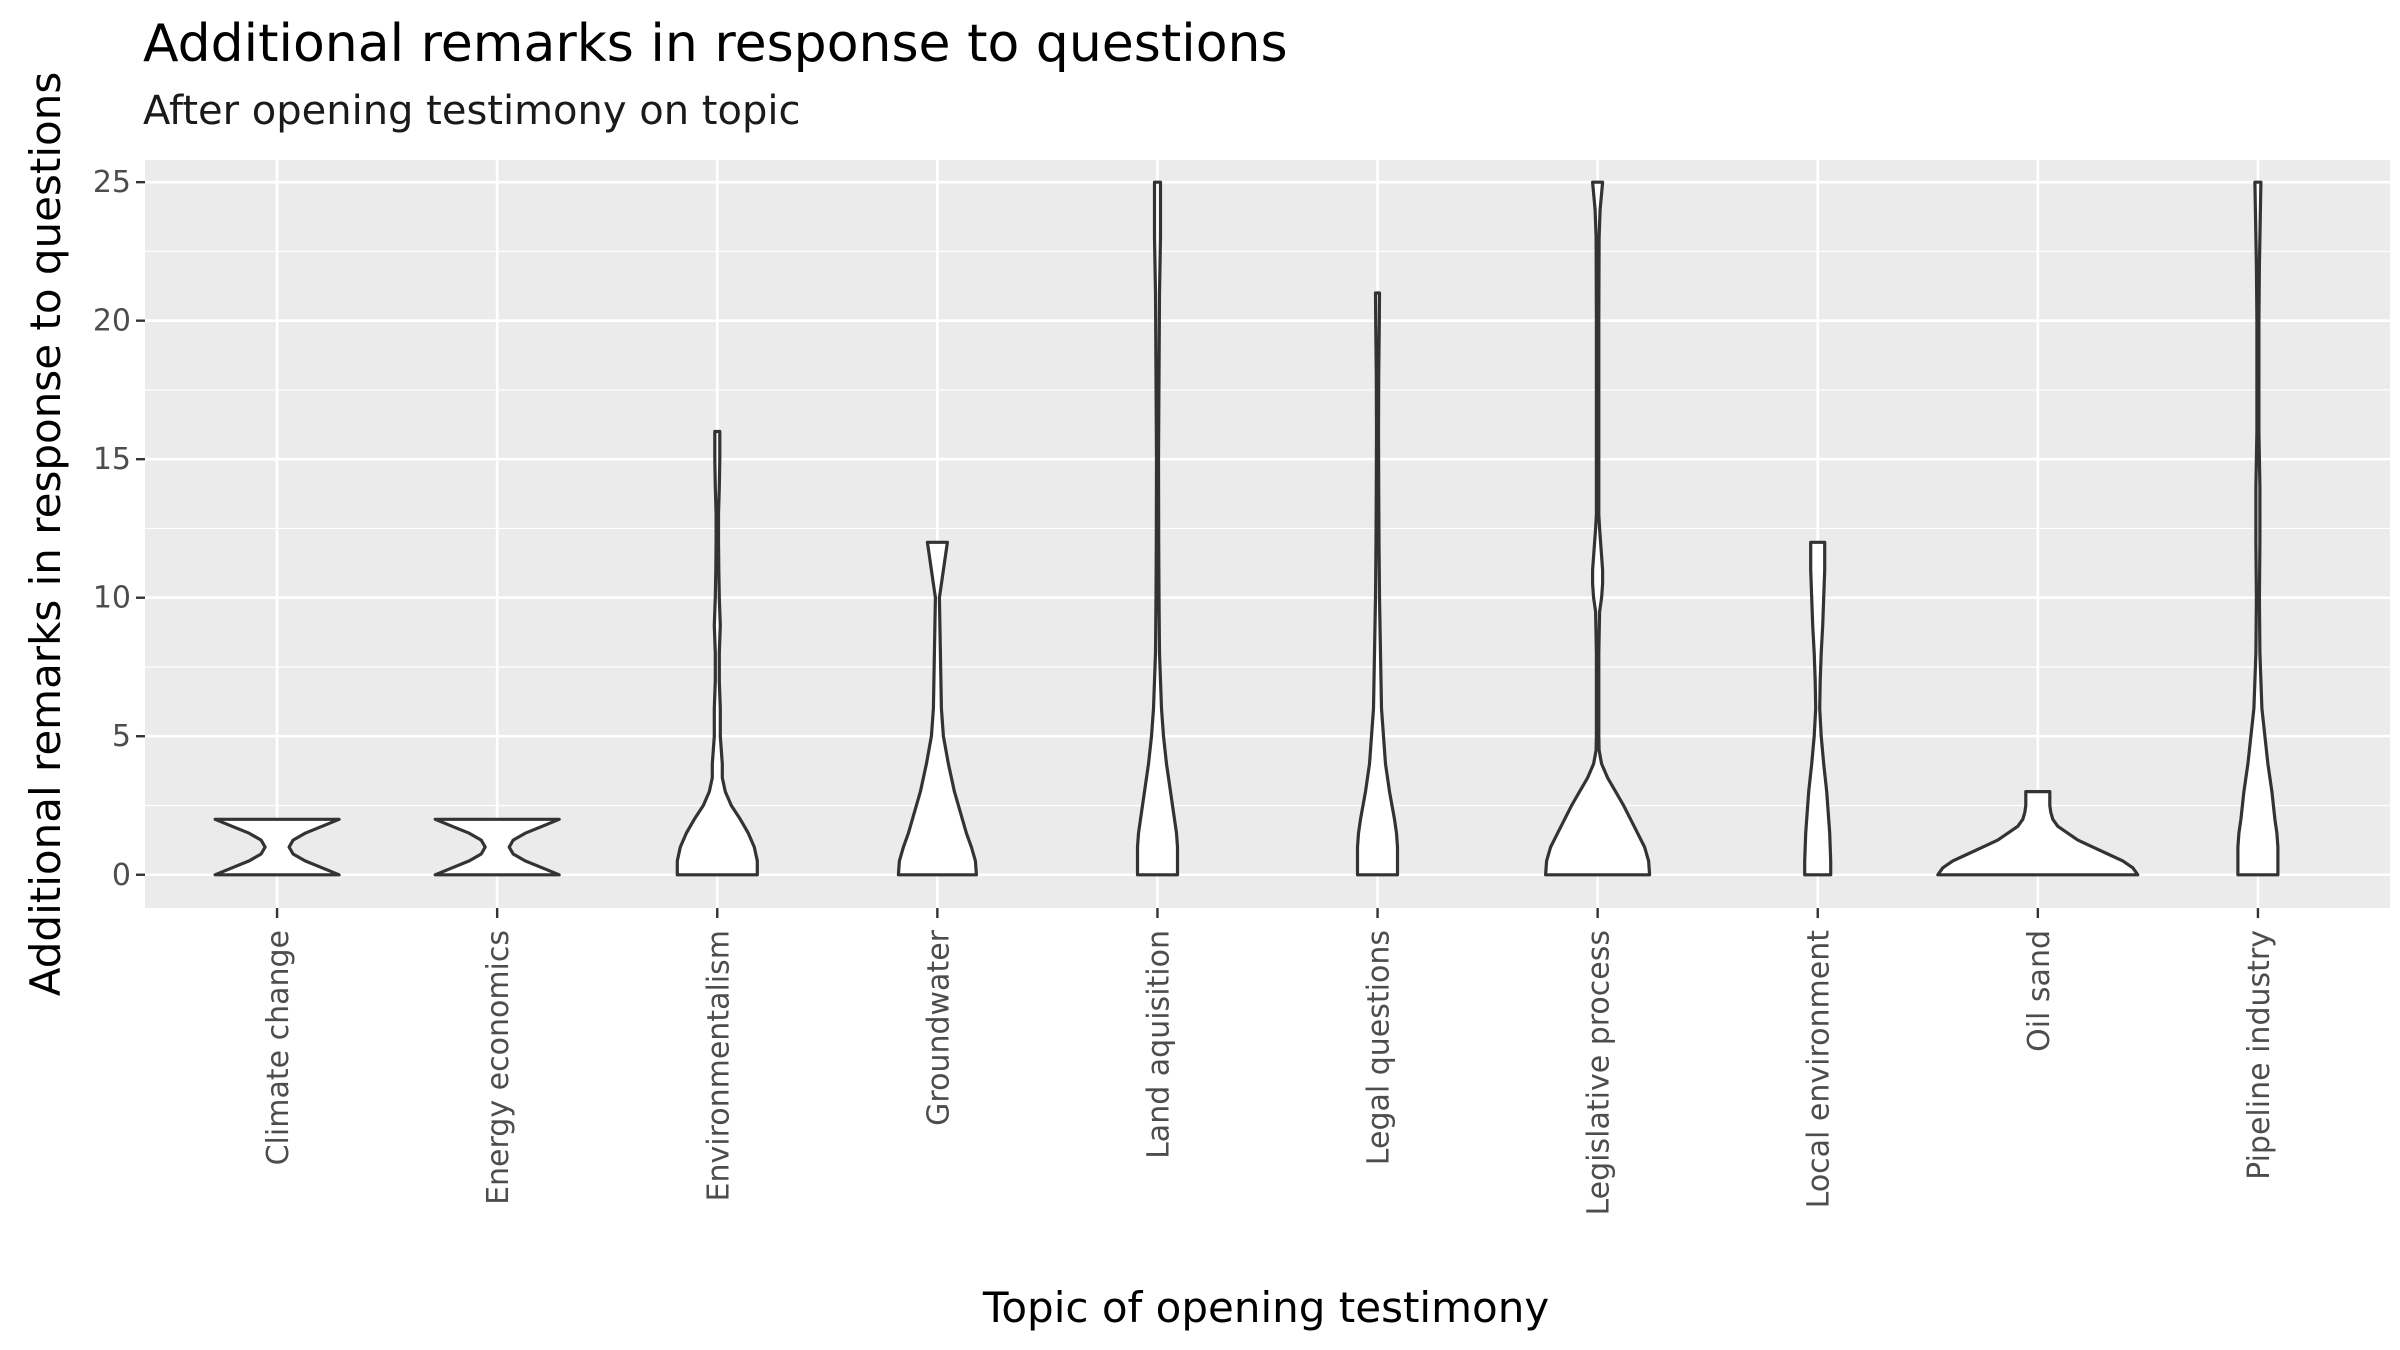  What do you see at coordinates (1379, 1047) in the screenshot?
I see `x-tick-label: Legal questions` at bounding box center [1379, 1047].